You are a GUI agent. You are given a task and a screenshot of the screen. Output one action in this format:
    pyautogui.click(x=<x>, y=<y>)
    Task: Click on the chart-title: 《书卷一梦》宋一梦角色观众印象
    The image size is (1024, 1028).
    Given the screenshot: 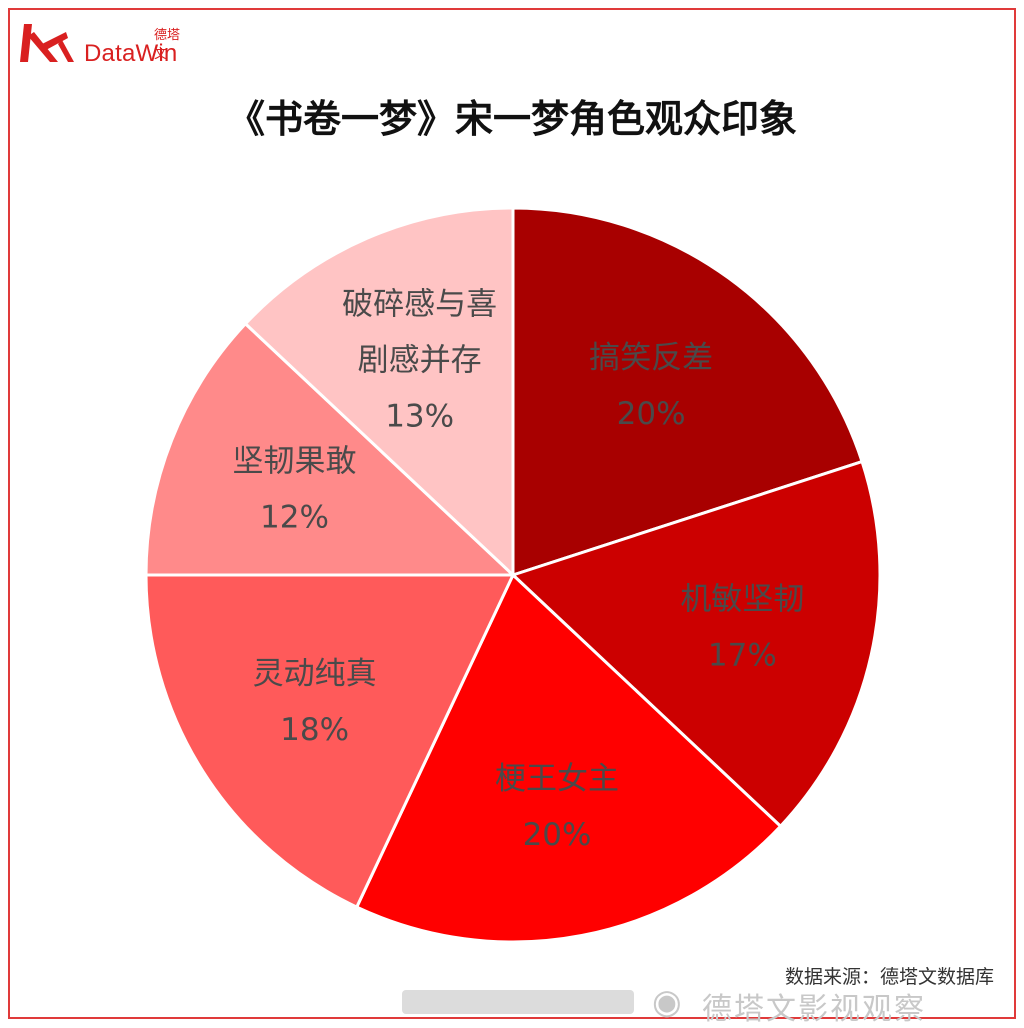 What is the action you would take?
    pyautogui.click(x=511, y=119)
    